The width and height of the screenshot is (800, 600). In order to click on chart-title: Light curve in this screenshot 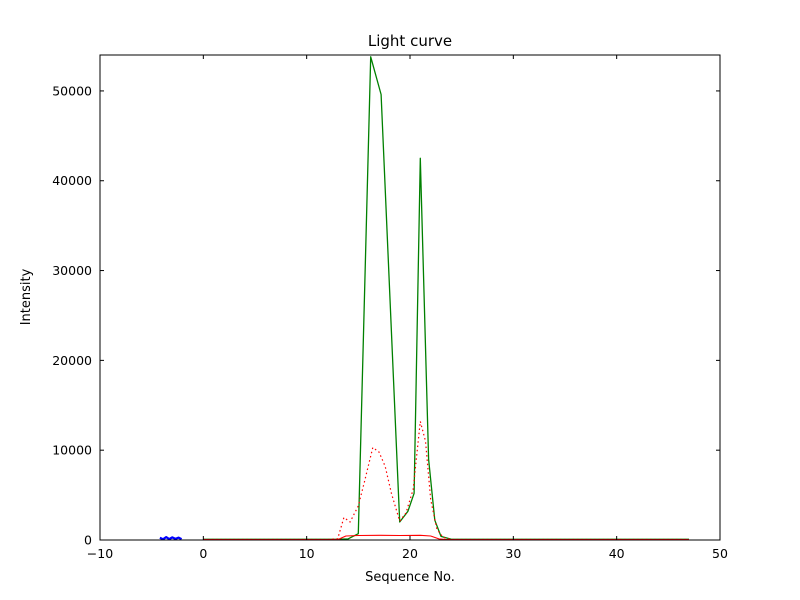, I will do `click(410, 41)`.